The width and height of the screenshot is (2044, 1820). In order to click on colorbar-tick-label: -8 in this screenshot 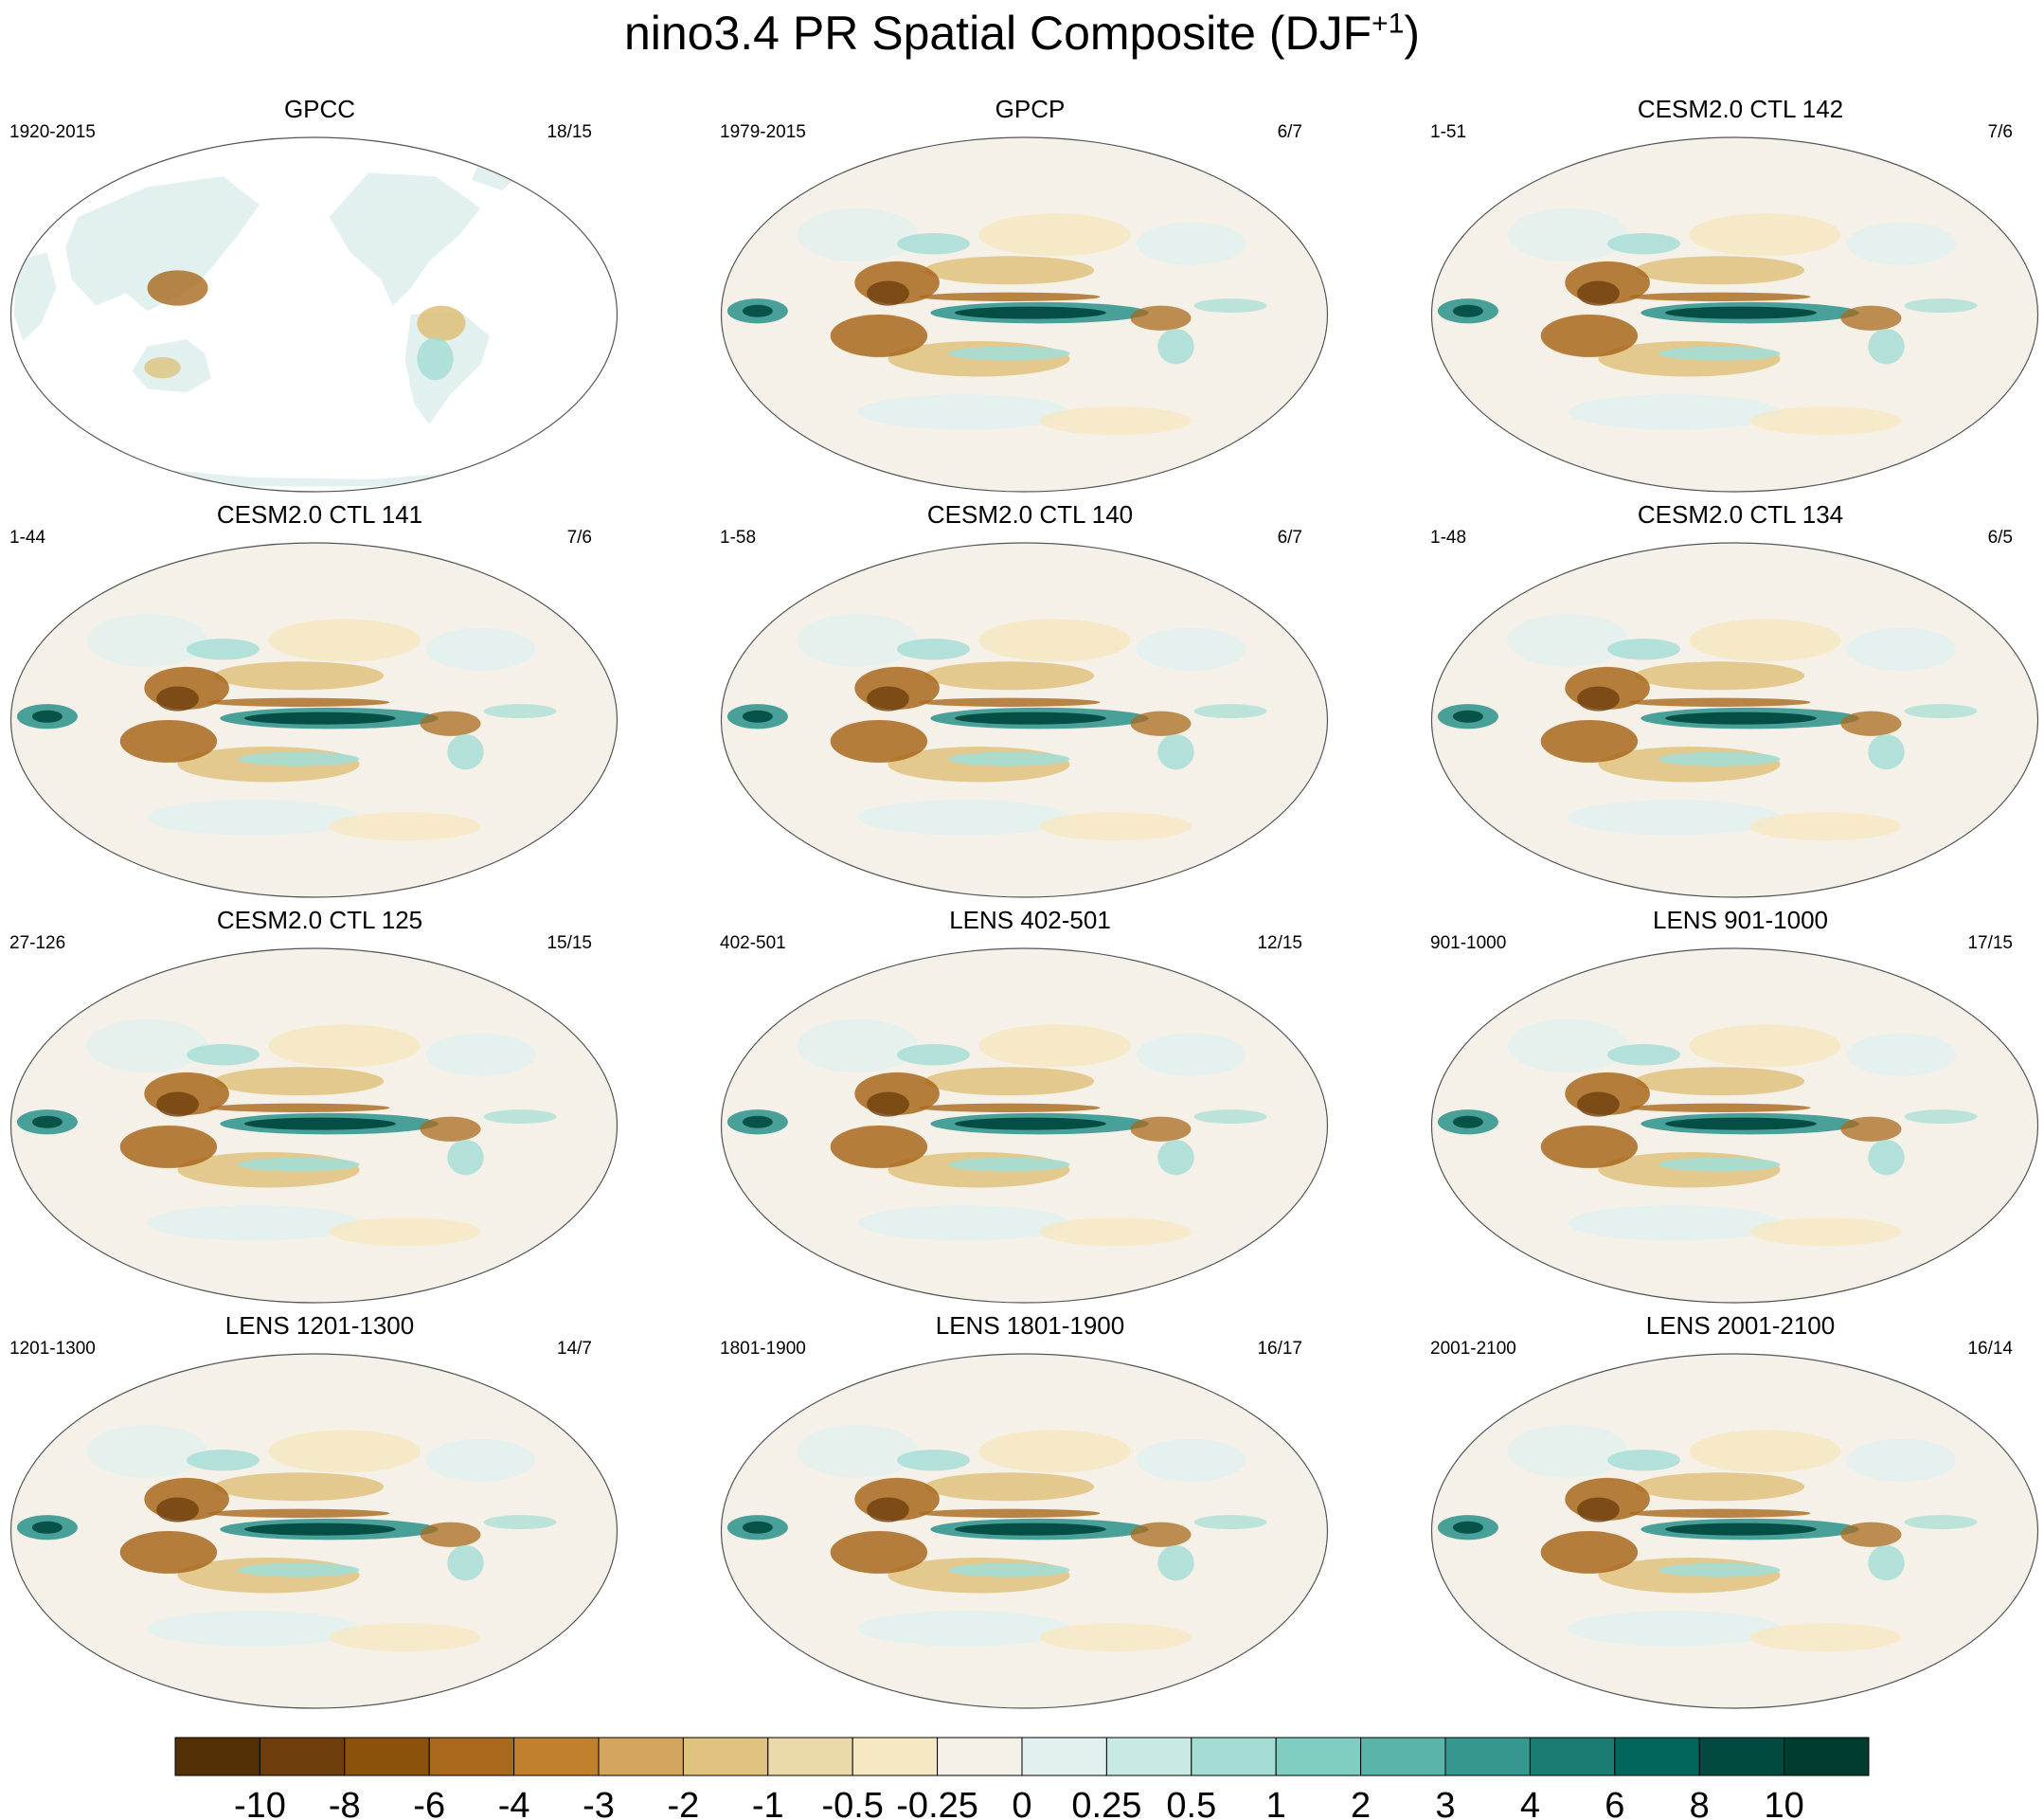, I will do `click(345, 1803)`.